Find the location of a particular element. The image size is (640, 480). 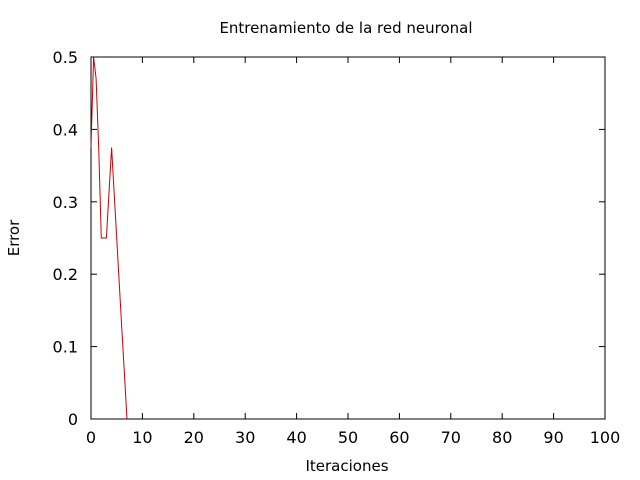

series-line is located at coordinates (109, 238).